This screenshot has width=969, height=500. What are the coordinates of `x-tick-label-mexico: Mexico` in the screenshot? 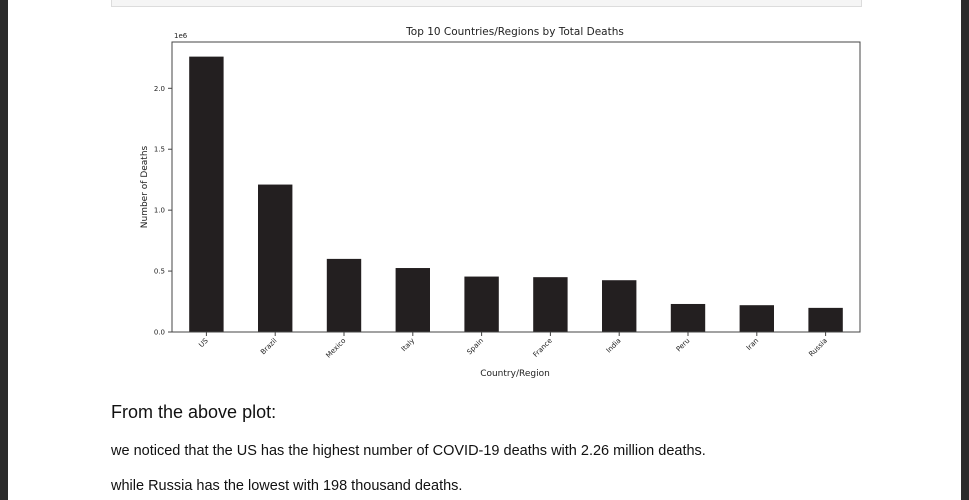 It's located at (335, 348).